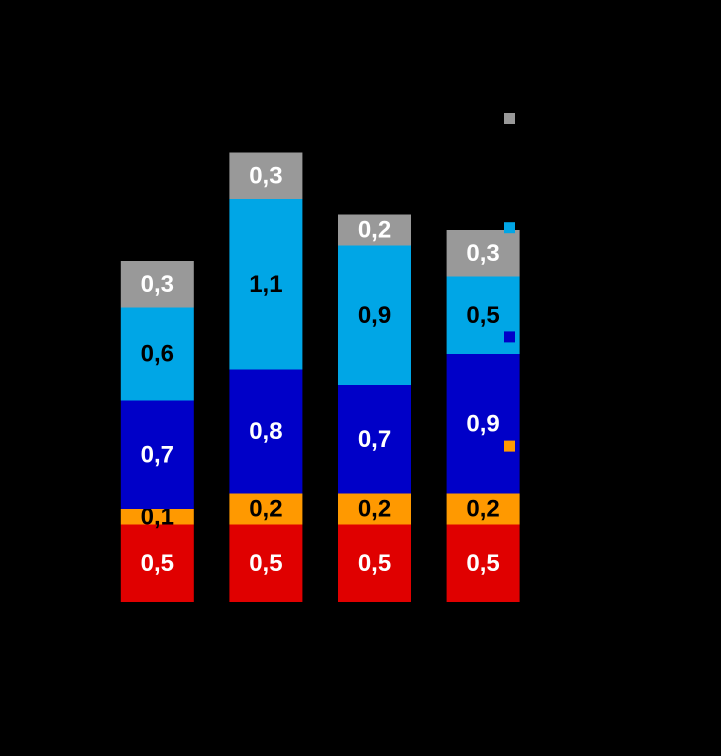  I want to click on value-label: 0,8, so click(265, 431).